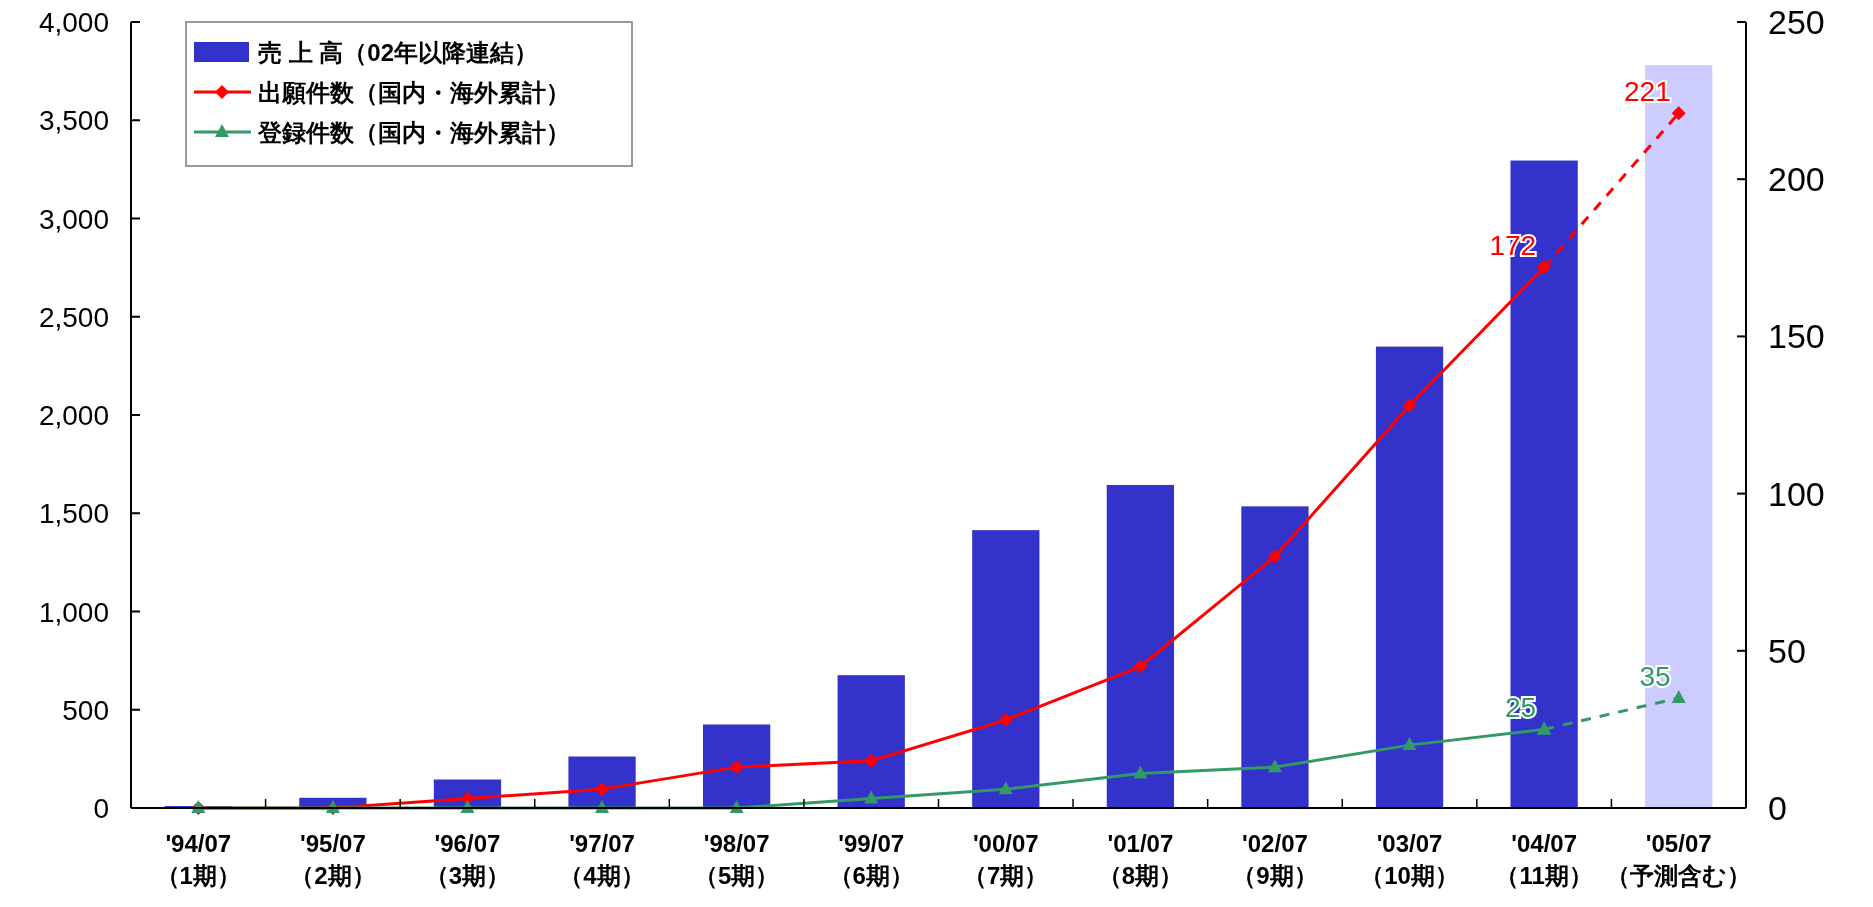  Describe the element at coordinates (467, 859) in the screenshot. I see `x-tick-label: '96/07 （3期）` at that location.